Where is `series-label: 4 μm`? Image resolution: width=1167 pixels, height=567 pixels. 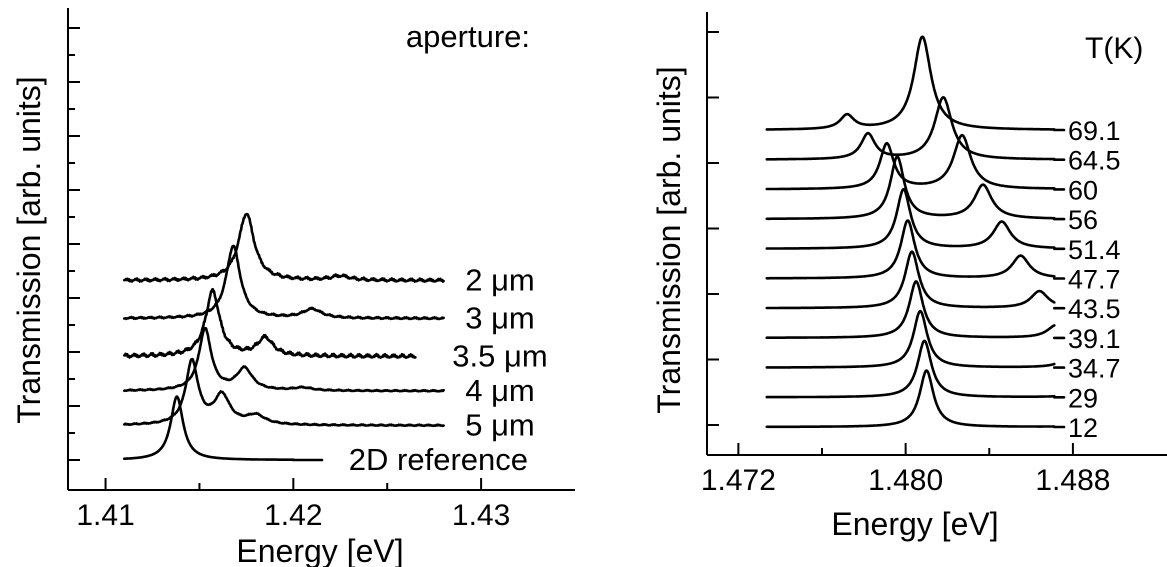
series-label: 4 μm is located at coordinates (500, 390).